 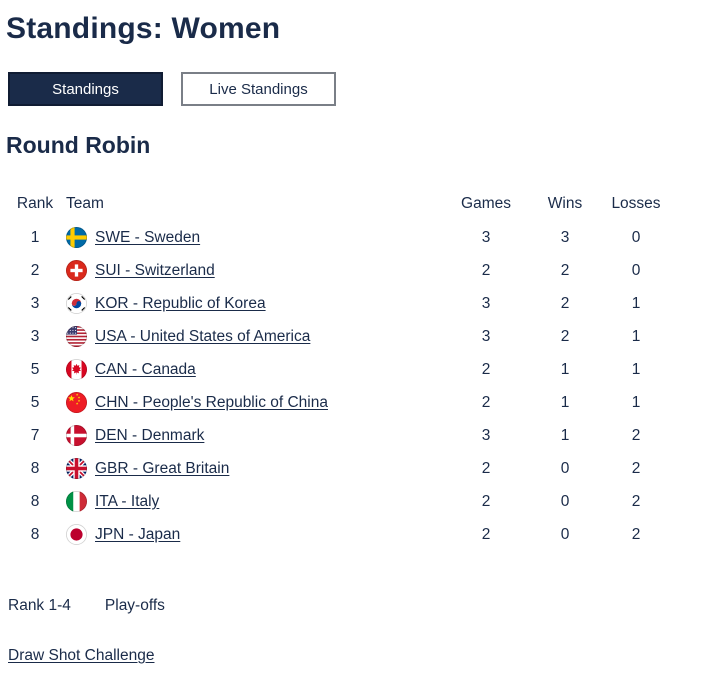 I want to click on team-cell: GBR - Great Britain, so click(x=252, y=468).